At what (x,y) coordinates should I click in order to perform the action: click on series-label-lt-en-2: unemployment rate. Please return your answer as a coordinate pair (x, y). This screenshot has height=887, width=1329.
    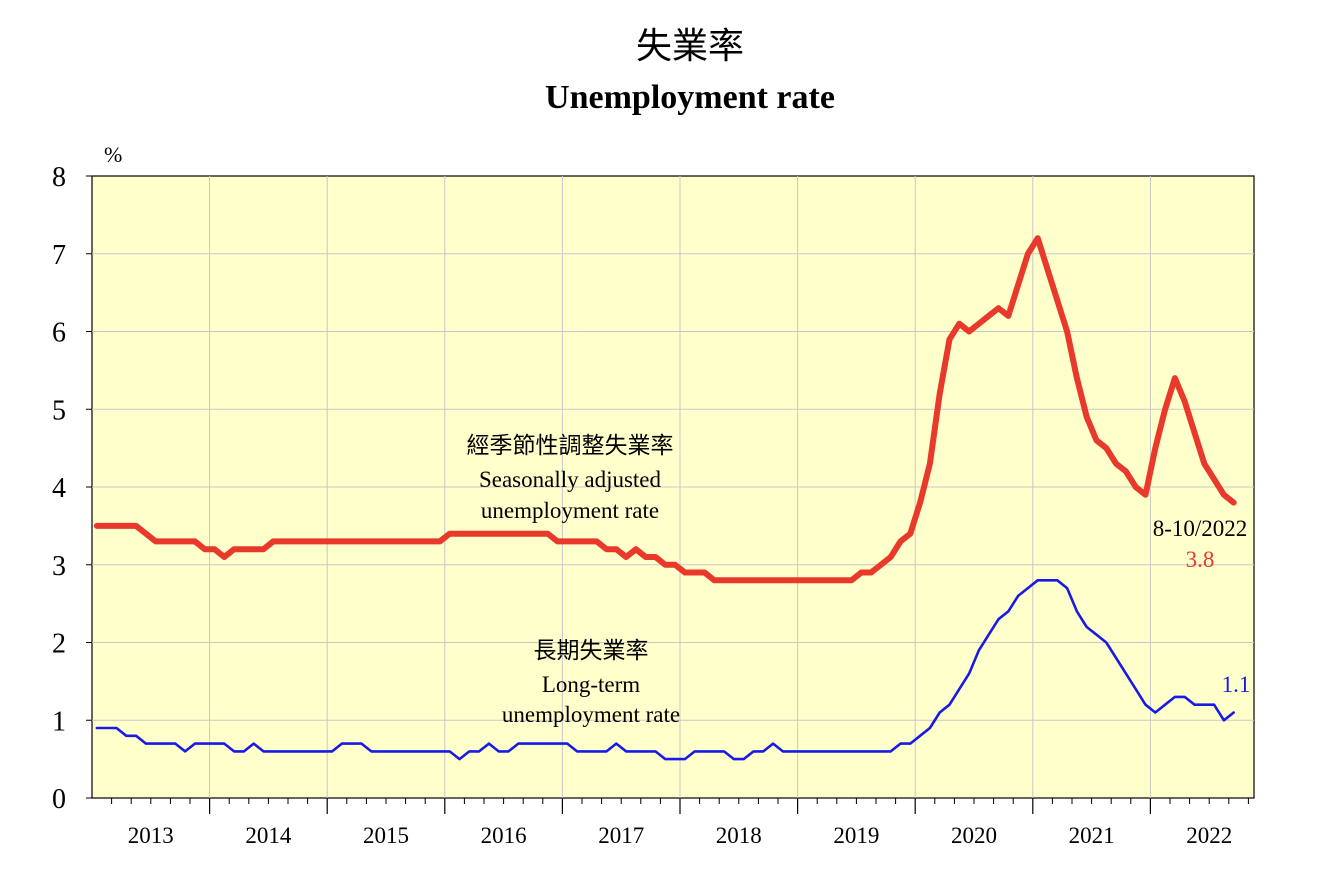
    Looking at the image, I should click on (591, 714).